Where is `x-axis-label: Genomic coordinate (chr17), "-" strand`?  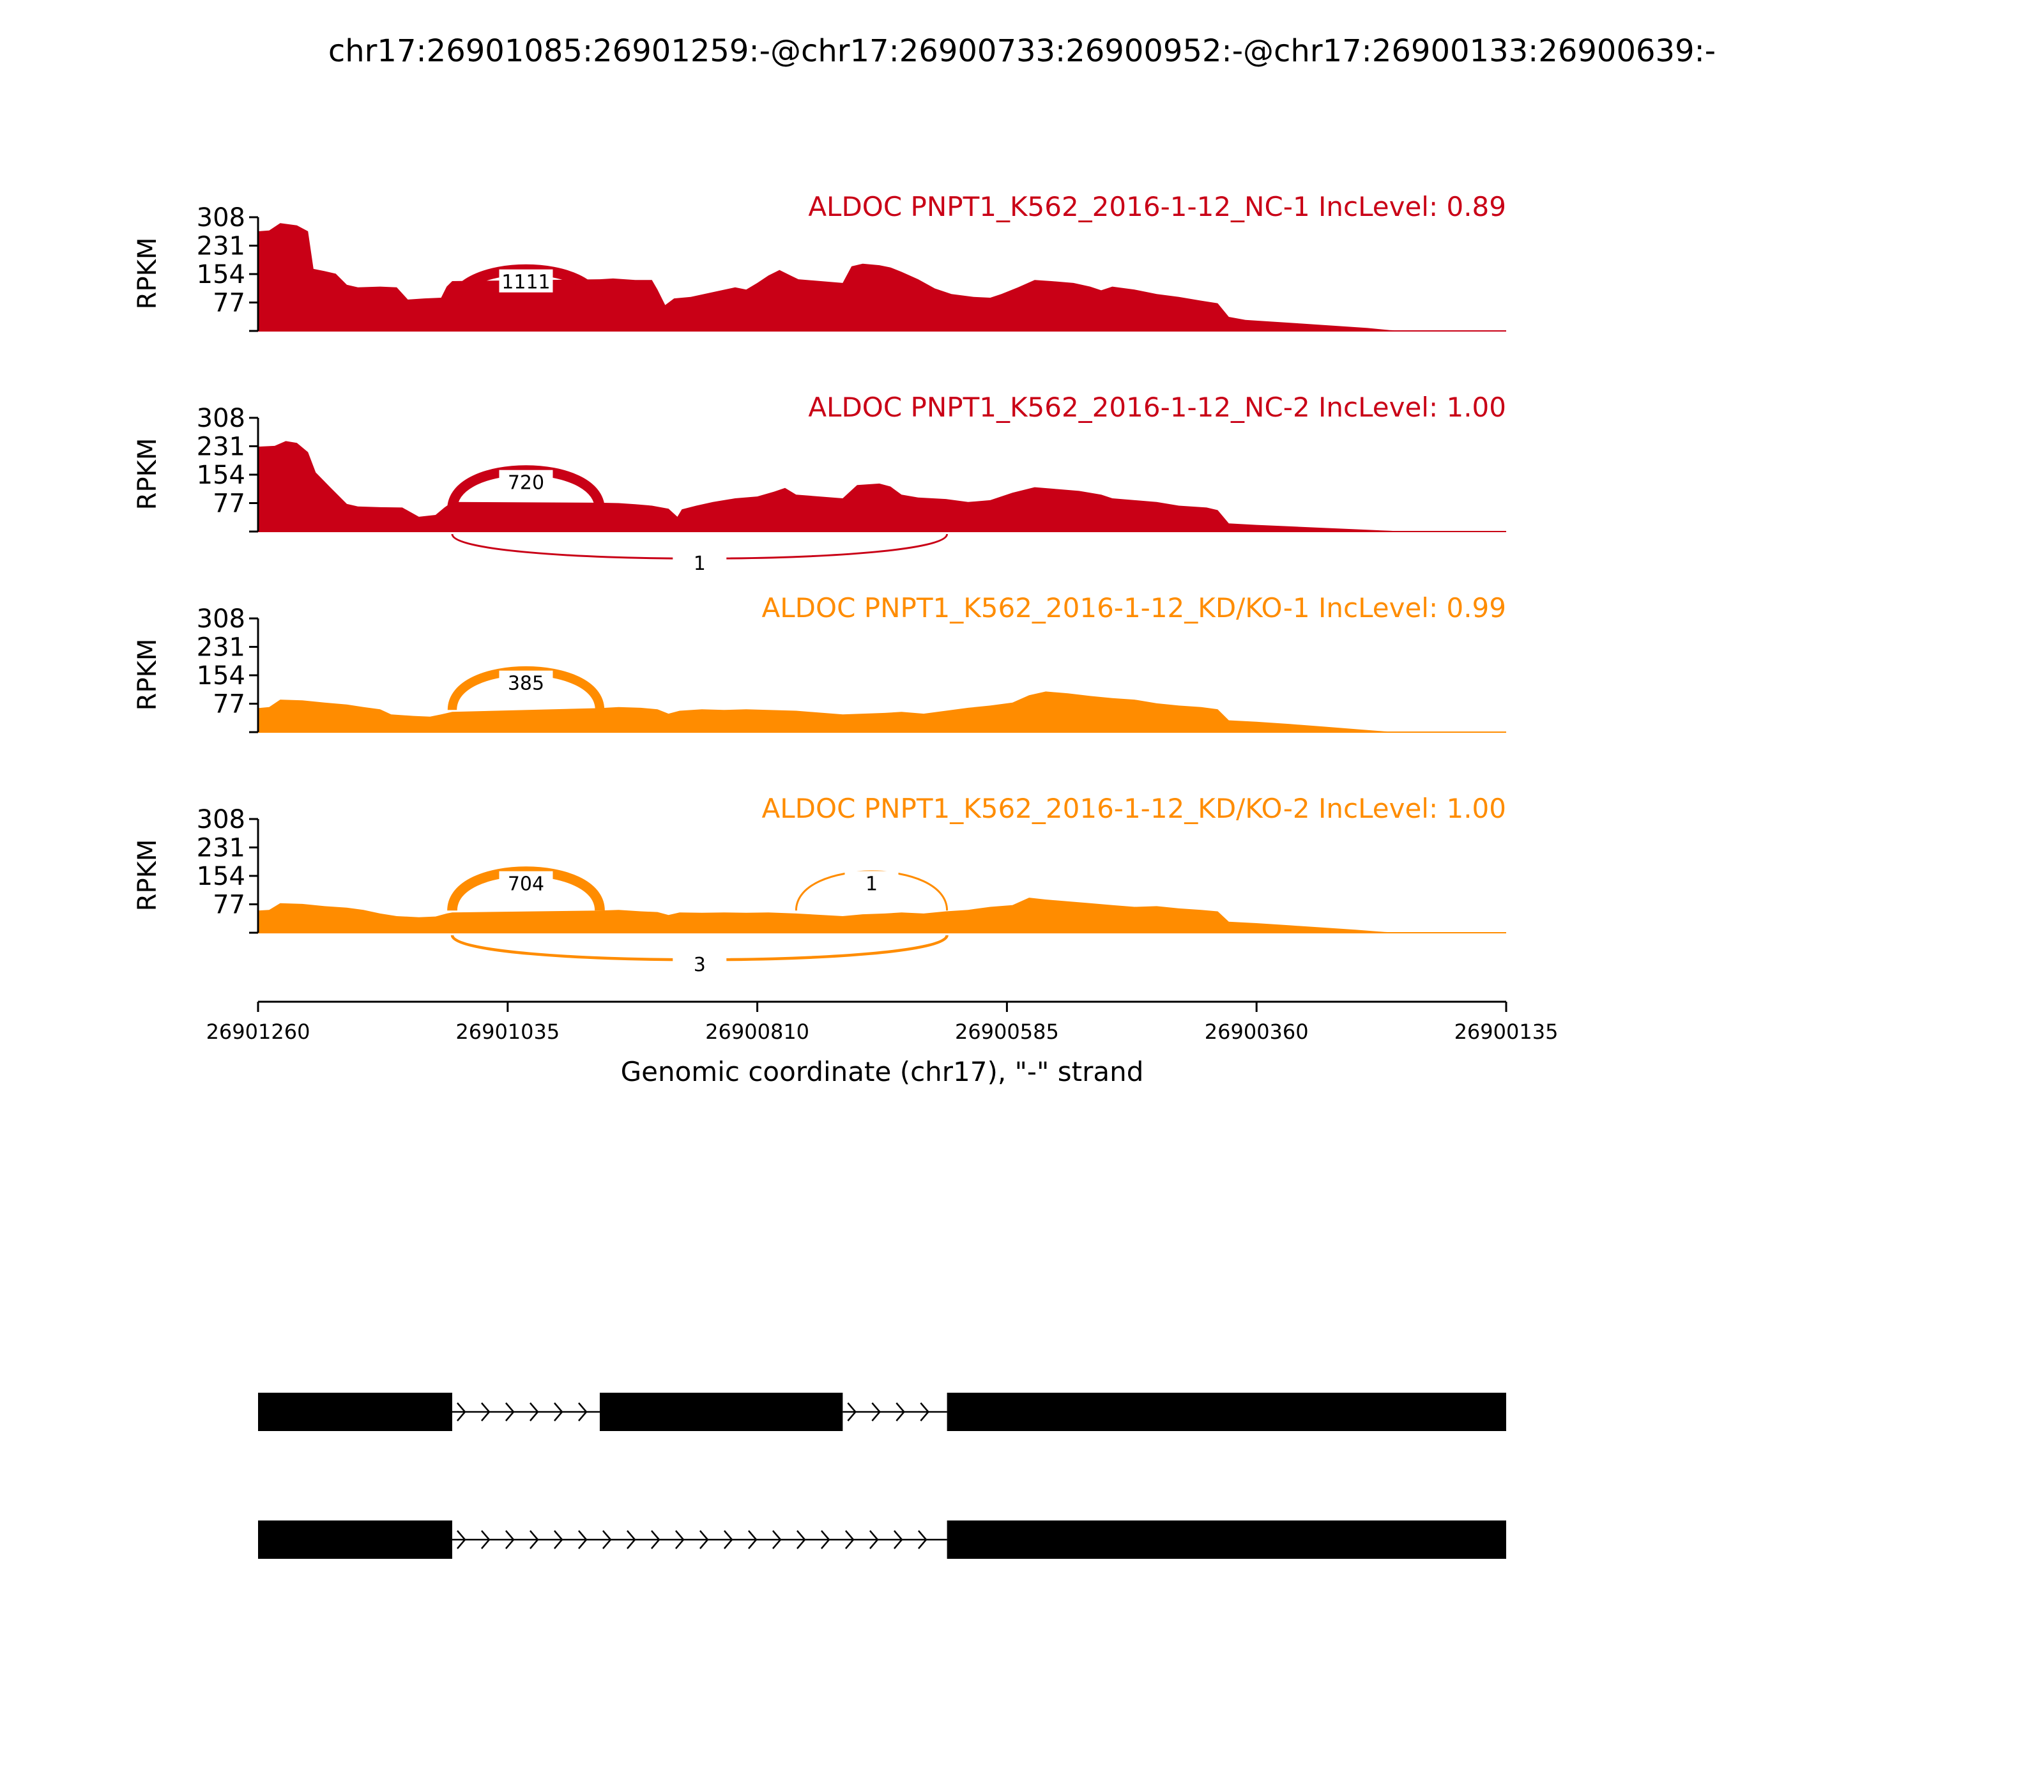 x-axis-label: Genomic coordinate (chr17), "-" strand is located at coordinates (882, 1072).